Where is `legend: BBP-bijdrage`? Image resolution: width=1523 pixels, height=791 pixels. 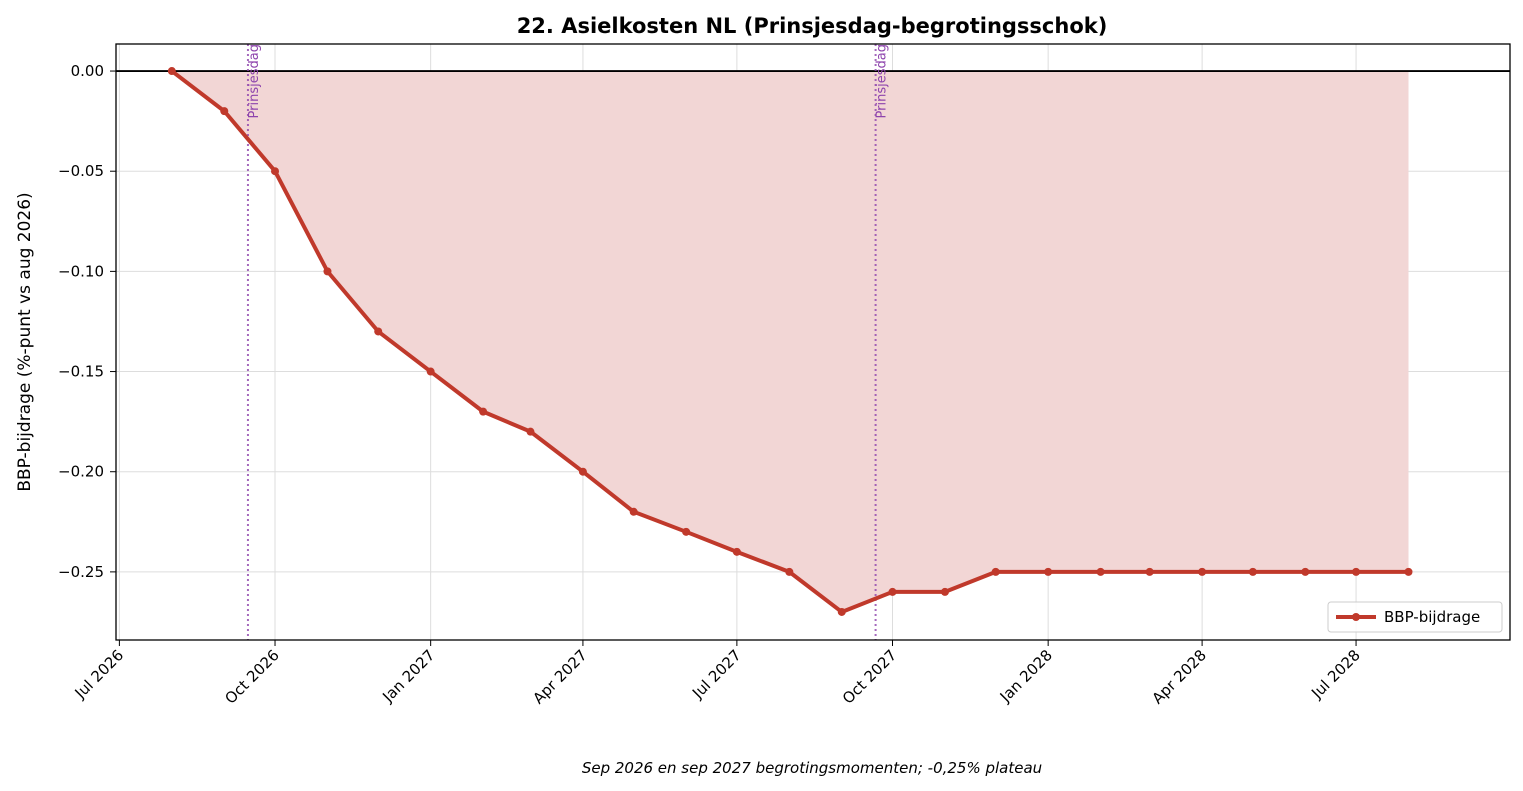 legend: BBP-bijdrage is located at coordinates (1415, 617).